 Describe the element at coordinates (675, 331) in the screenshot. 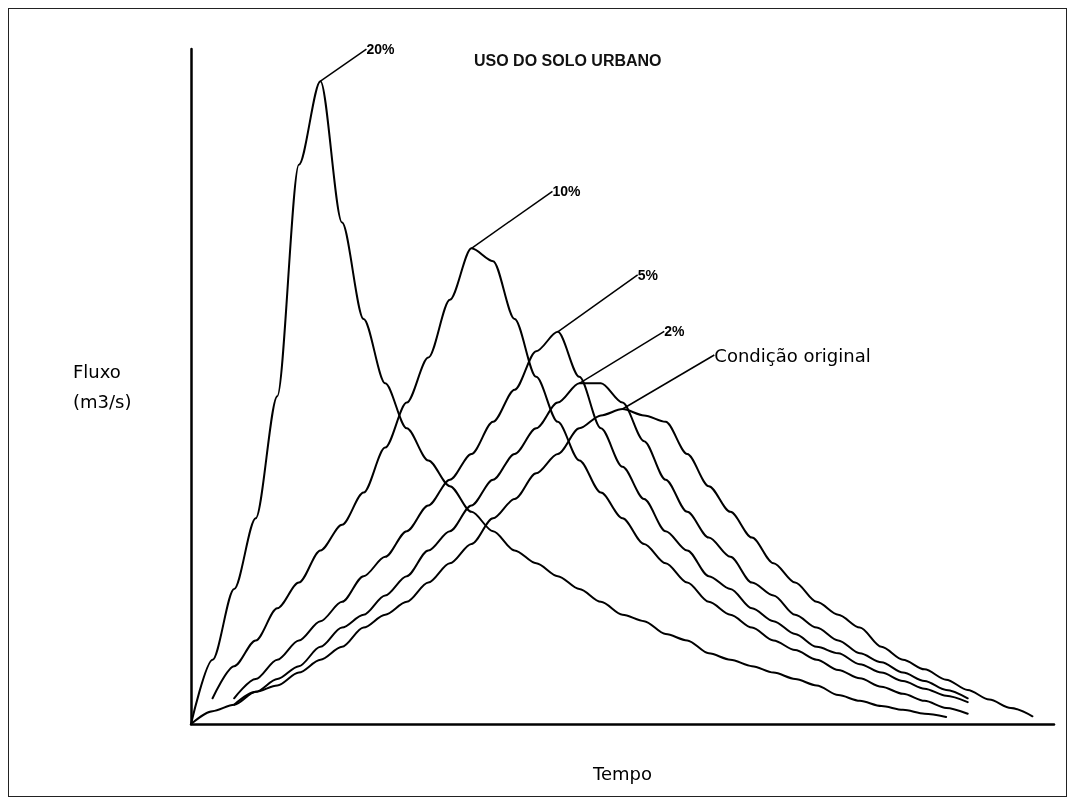

I see `text: 2%` at that location.